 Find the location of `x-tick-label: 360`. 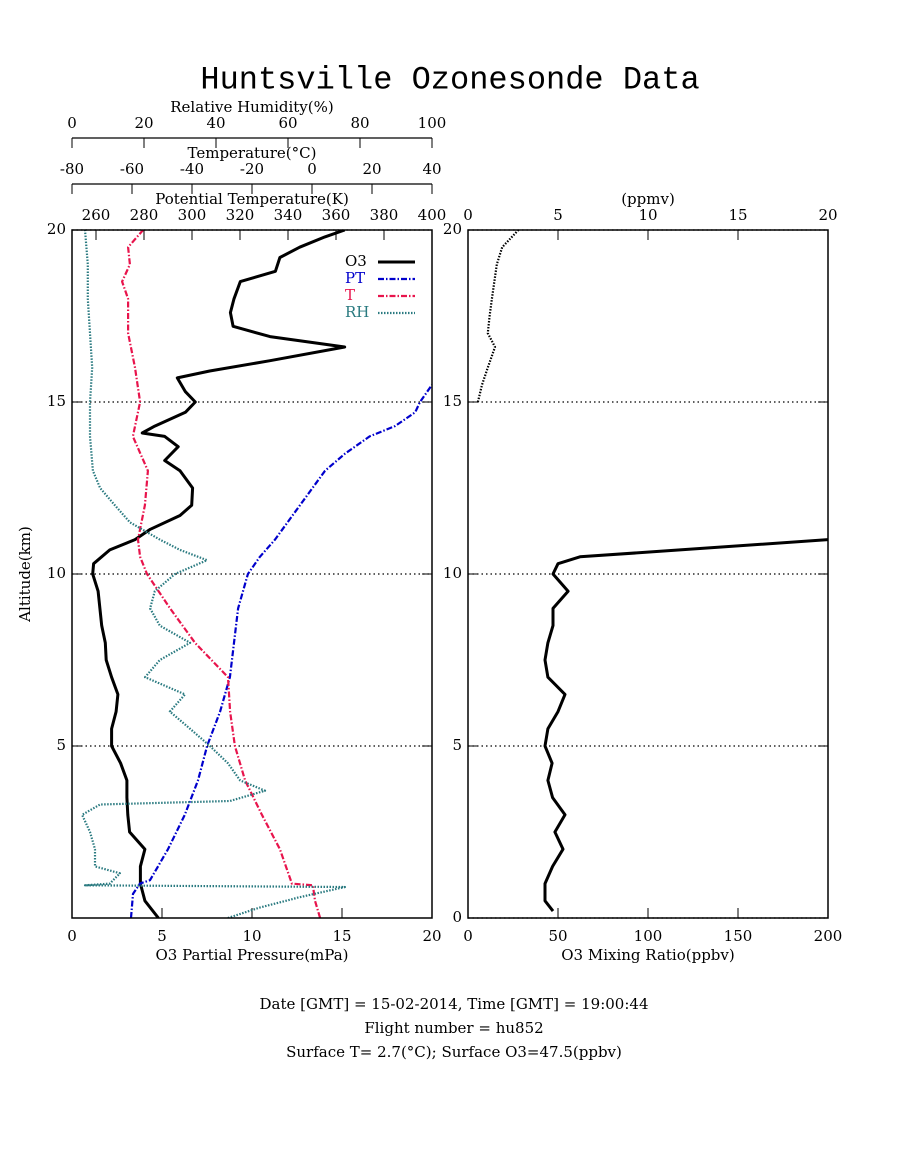

x-tick-label: 360 is located at coordinates (336, 215).